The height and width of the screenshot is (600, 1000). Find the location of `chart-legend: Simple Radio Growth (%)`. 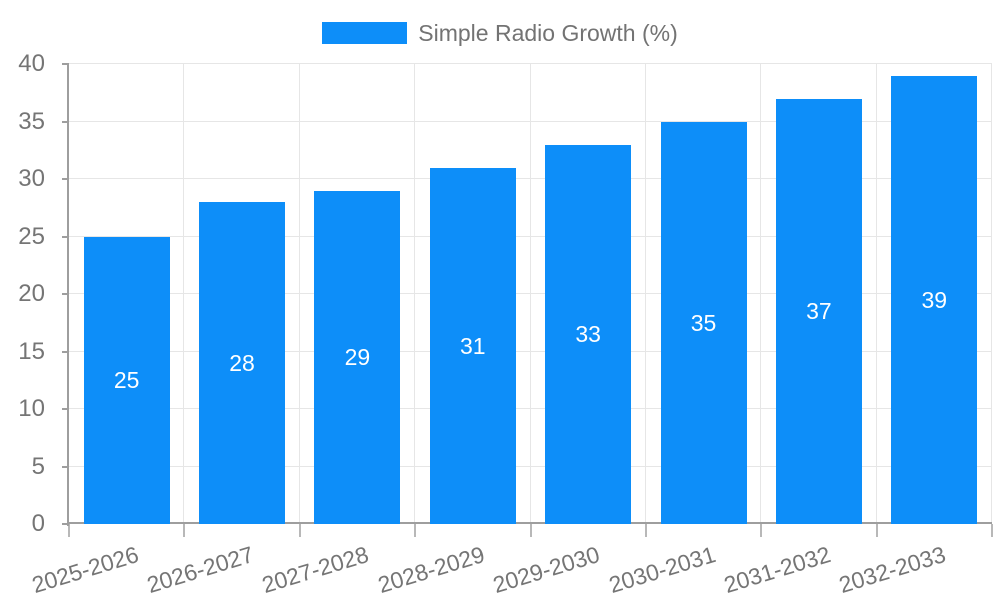

chart-legend: Simple Radio Growth (%) is located at coordinates (500, 33).